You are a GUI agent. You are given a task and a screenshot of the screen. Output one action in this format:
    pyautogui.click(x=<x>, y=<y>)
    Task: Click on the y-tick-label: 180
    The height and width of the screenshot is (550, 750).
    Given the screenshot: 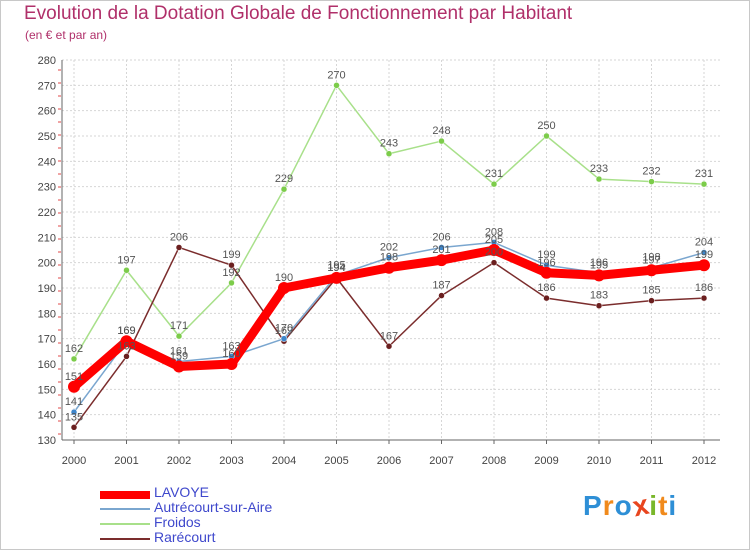 What is the action you would take?
    pyautogui.click(x=47, y=314)
    